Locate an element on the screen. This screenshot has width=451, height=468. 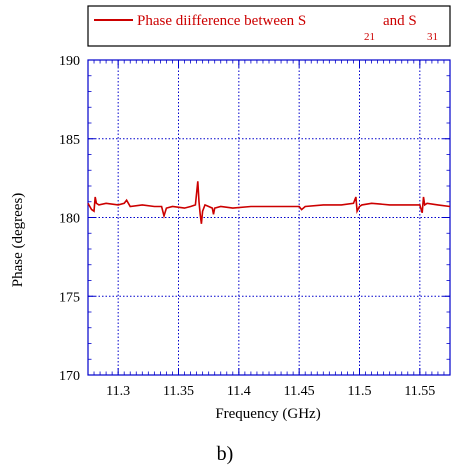
x-tick-label: 11.35 is located at coordinates (178, 391).